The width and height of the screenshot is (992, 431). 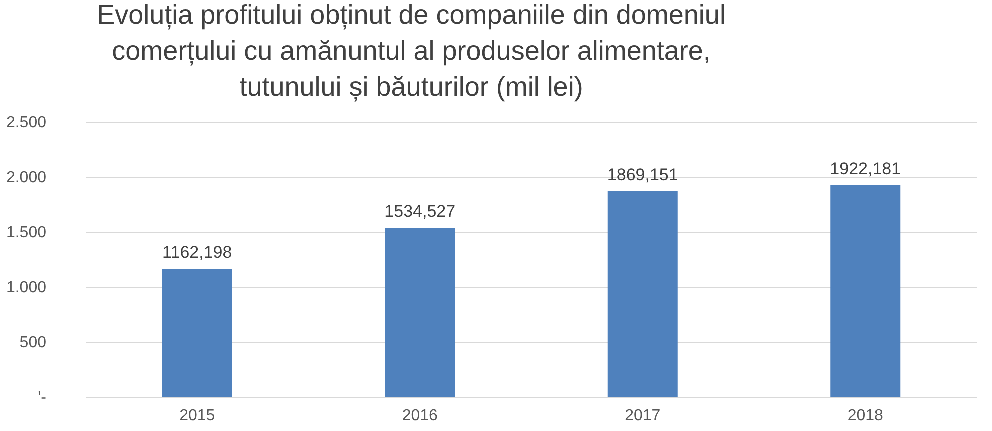 What do you see at coordinates (866, 169) in the screenshot?
I see `data-label: 1922,181` at bounding box center [866, 169].